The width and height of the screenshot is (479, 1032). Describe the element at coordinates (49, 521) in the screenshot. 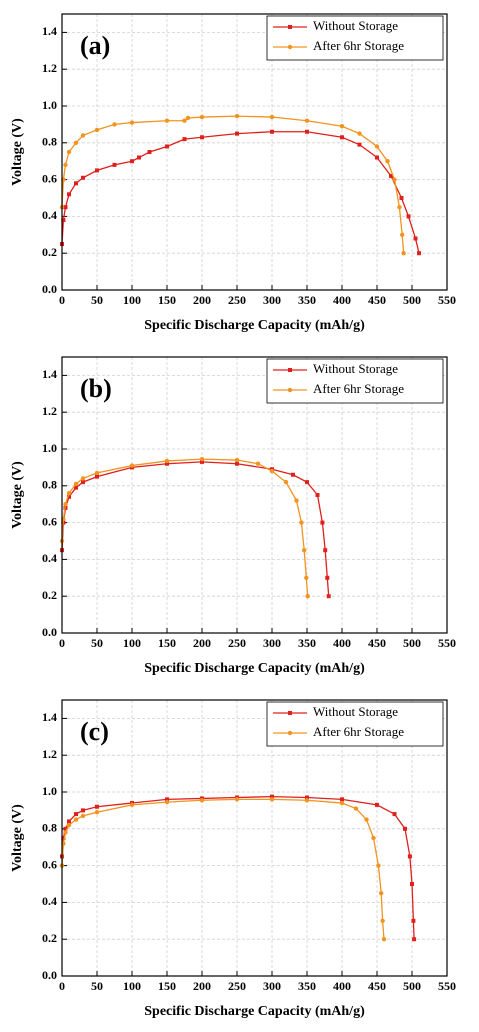

I see `y-tick-label: 0.6` at that location.